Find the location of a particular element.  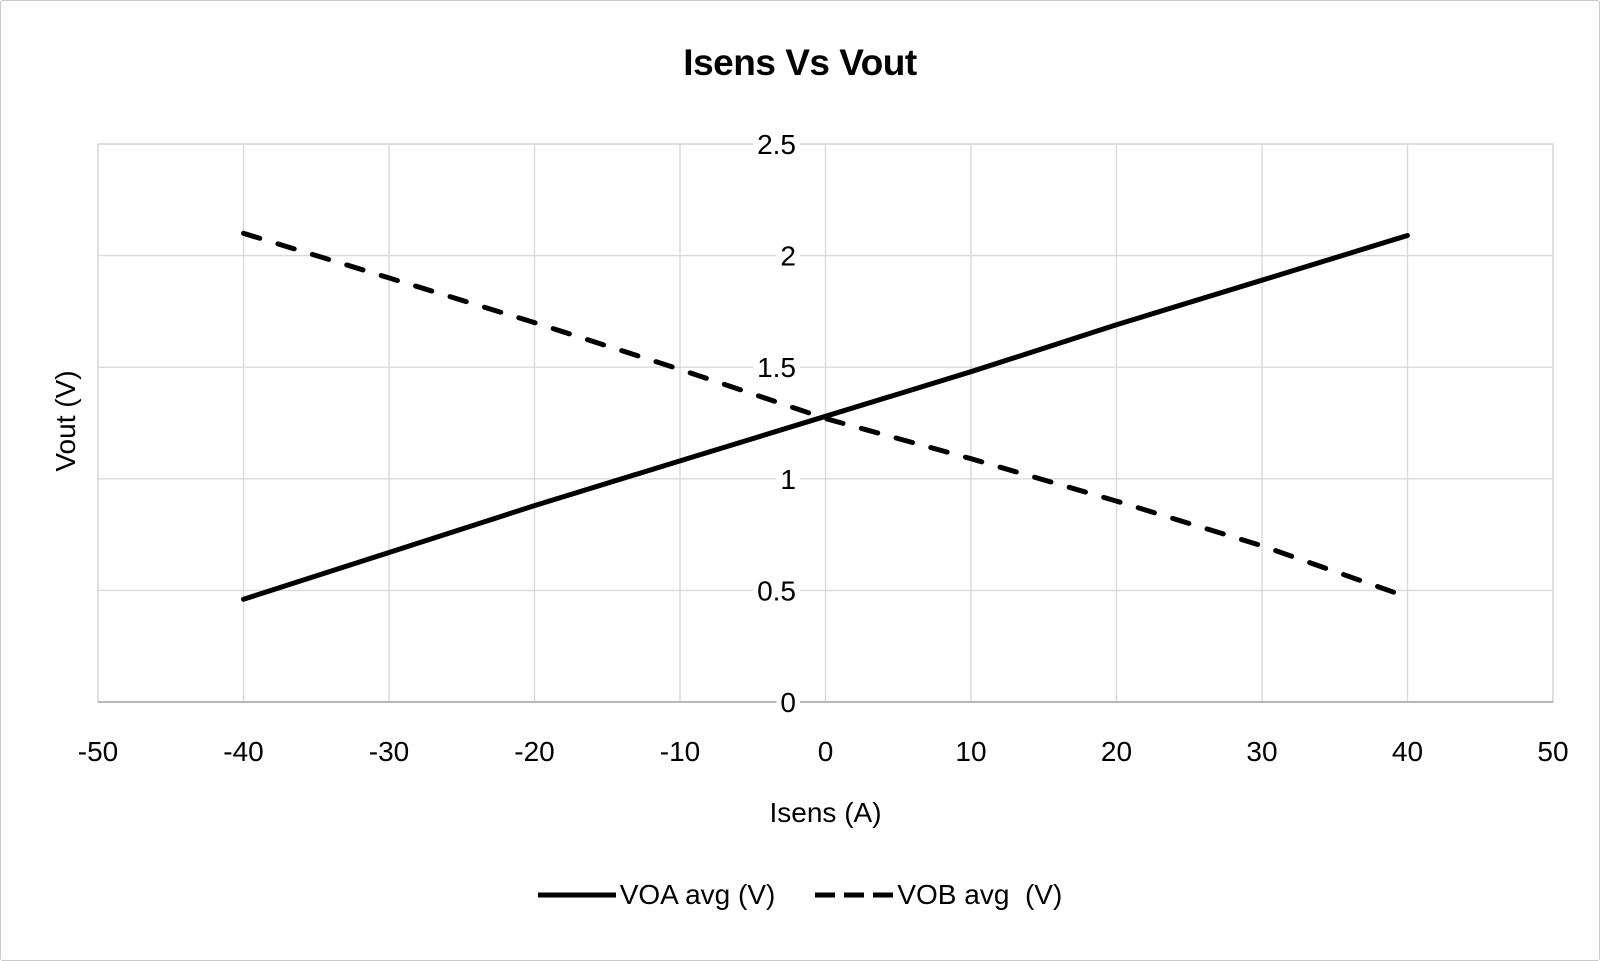

y-axis-title: Vout (V) is located at coordinates (65, 421).